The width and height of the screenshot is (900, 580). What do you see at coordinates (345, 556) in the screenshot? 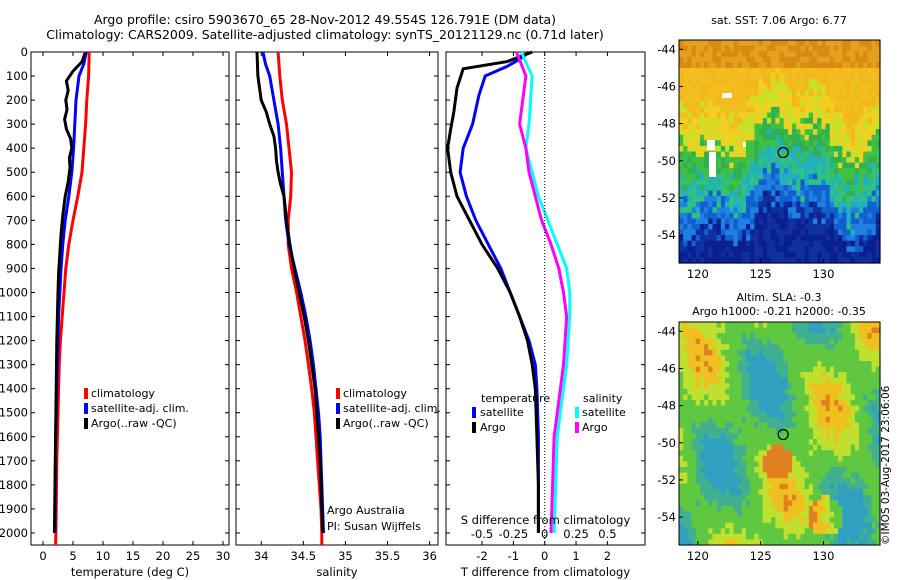
I see `x-tick-label: 35` at bounding box center [345, 556].